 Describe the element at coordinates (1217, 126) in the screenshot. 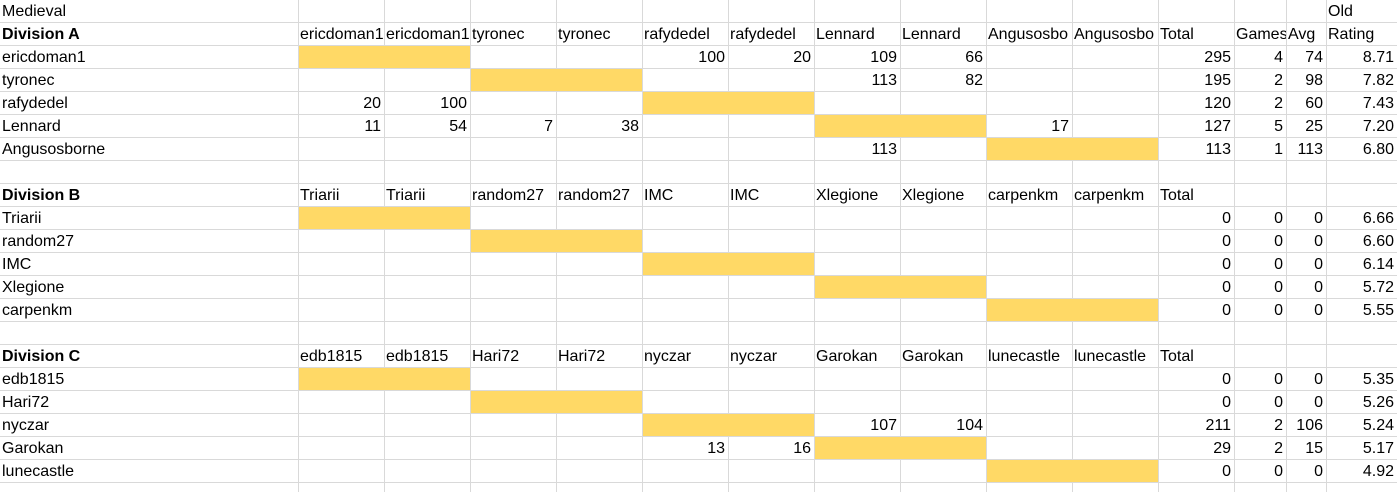

I see `total-cell: 127` at that location.